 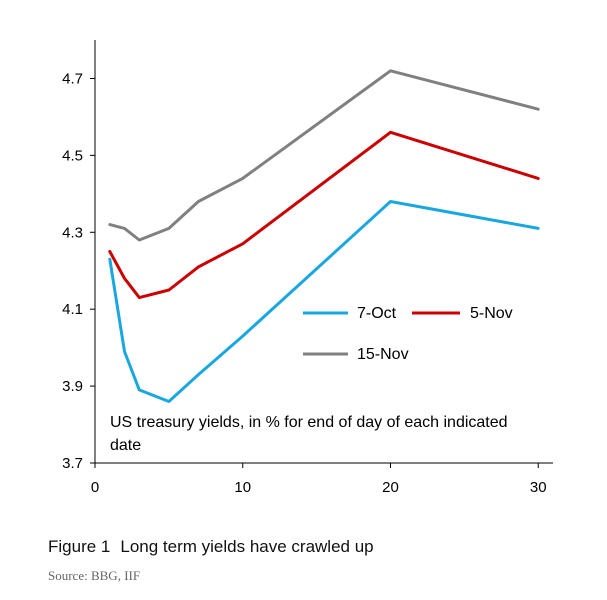 I want to click on source-note: Source: BBG, IIF, so click(x=94, y=575).